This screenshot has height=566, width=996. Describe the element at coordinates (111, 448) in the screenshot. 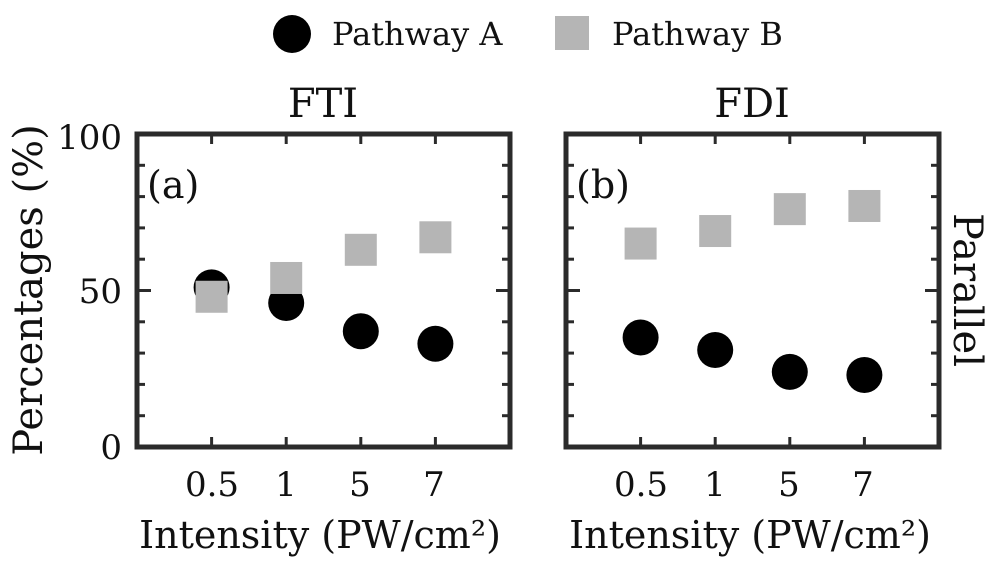

I see `y-tick-label: 0` at that location.